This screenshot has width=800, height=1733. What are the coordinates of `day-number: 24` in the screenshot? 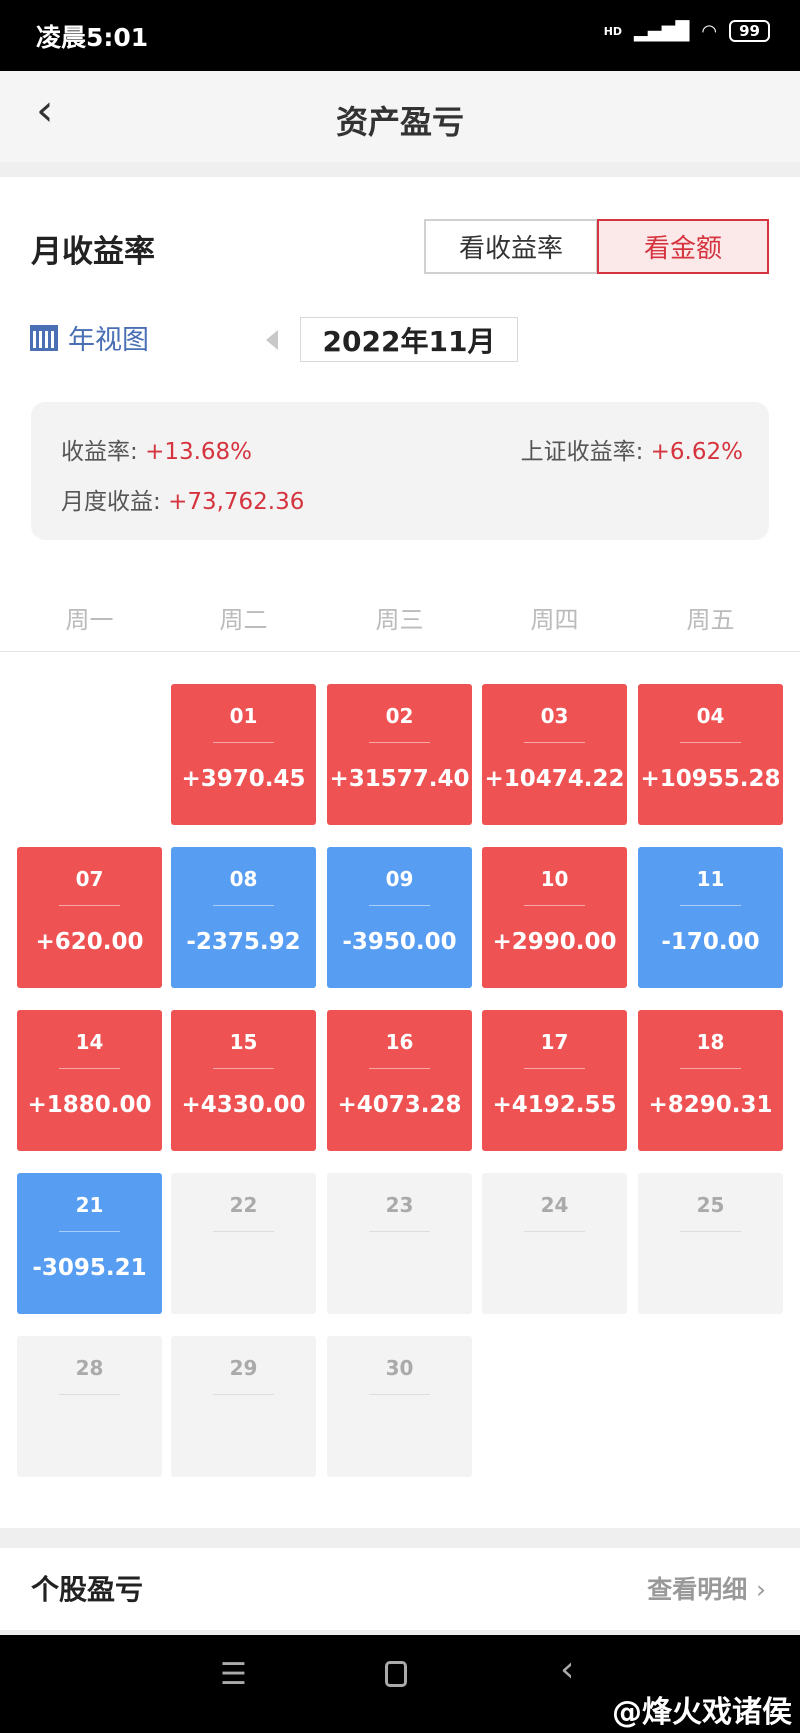 It's located at (554, 1205).